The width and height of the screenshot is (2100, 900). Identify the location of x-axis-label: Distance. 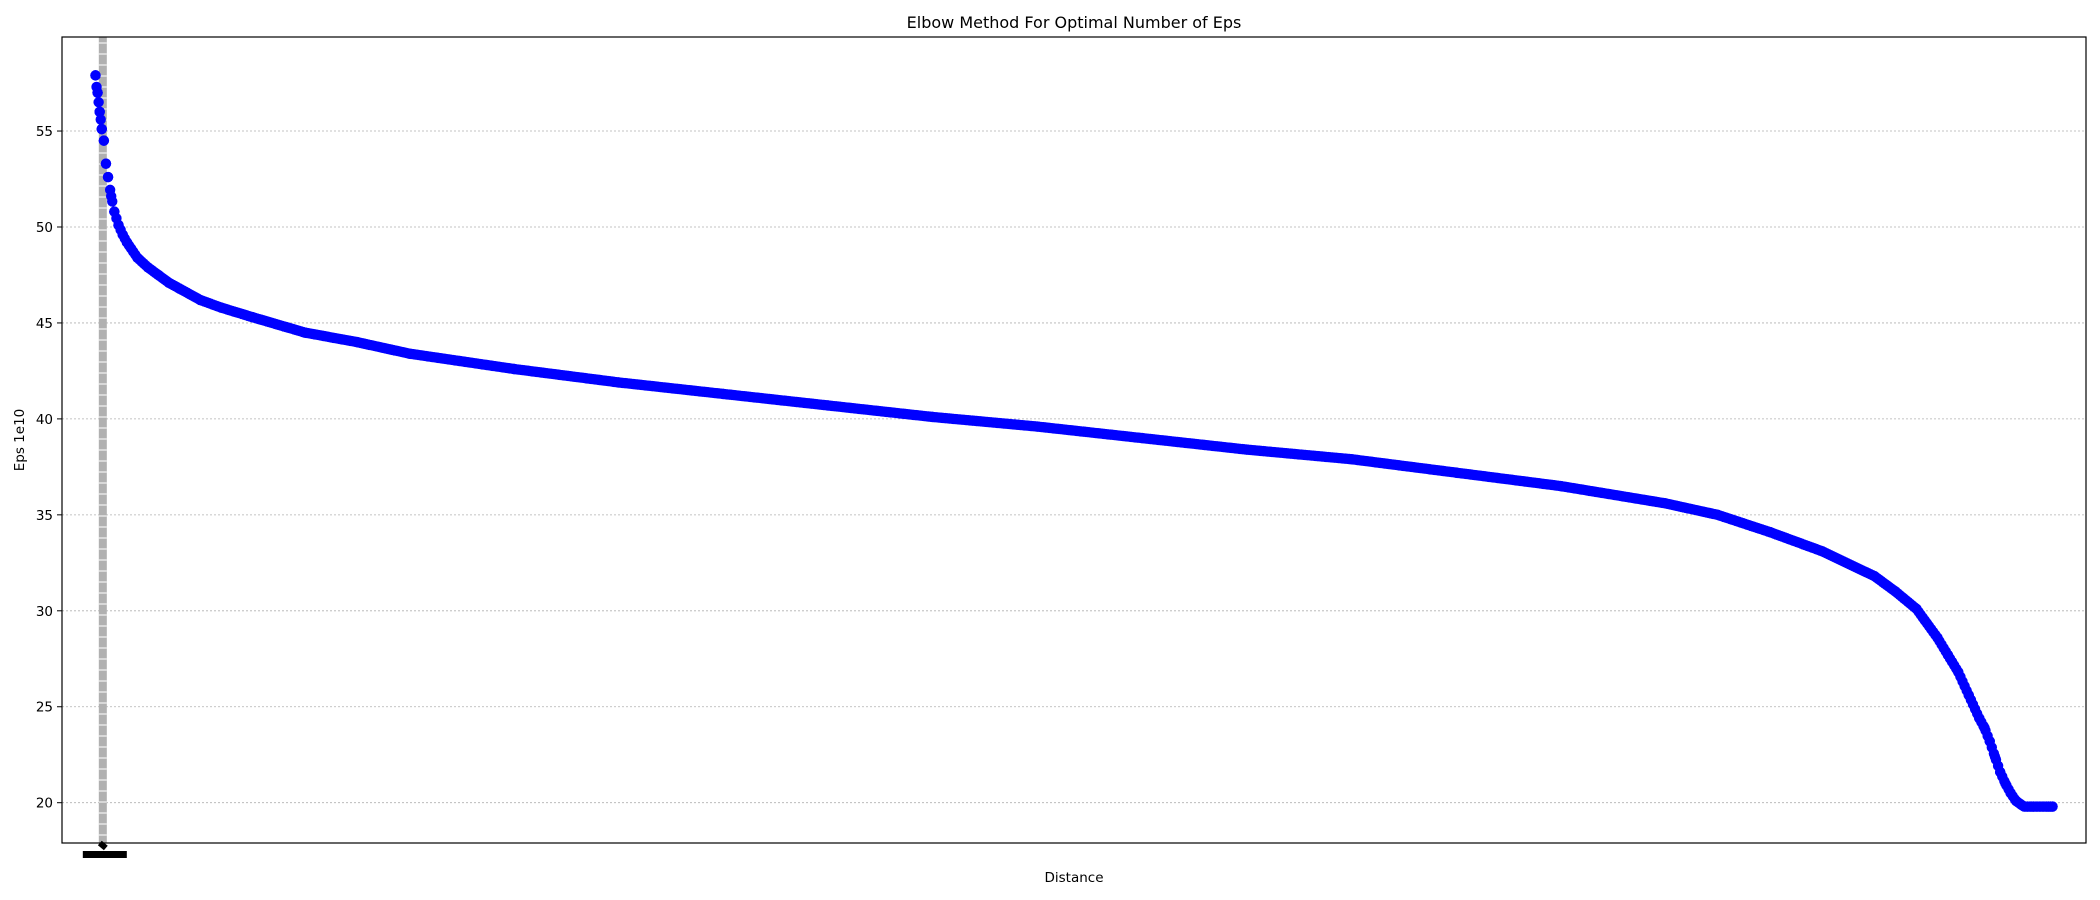
(1073, 878).